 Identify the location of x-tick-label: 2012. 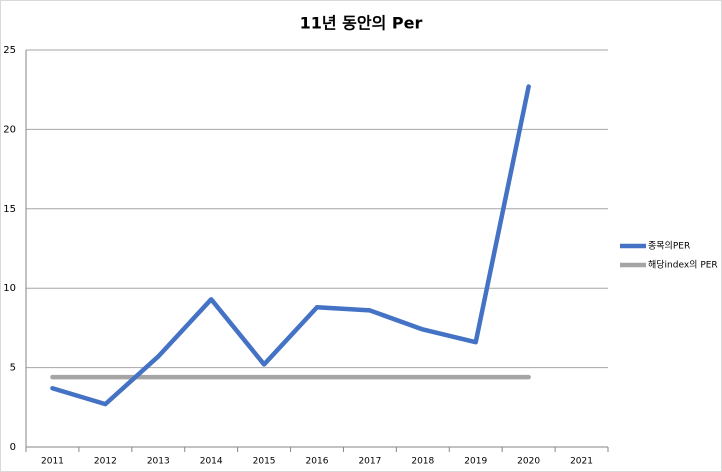
(105, 462).